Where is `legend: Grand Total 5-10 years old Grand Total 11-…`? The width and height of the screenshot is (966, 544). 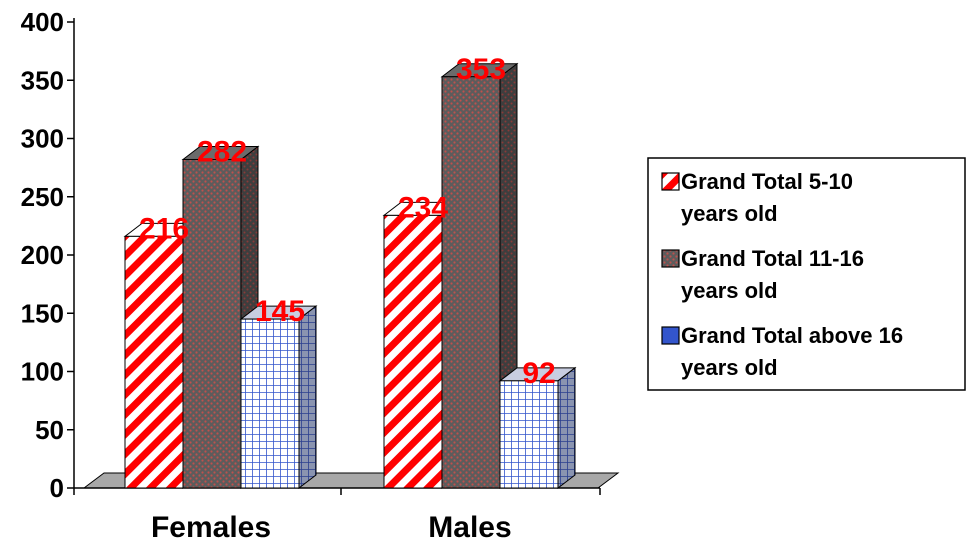
legend: Grand Total 5-10 years old Grand Total 11-… is located at coordinates (806, 274).